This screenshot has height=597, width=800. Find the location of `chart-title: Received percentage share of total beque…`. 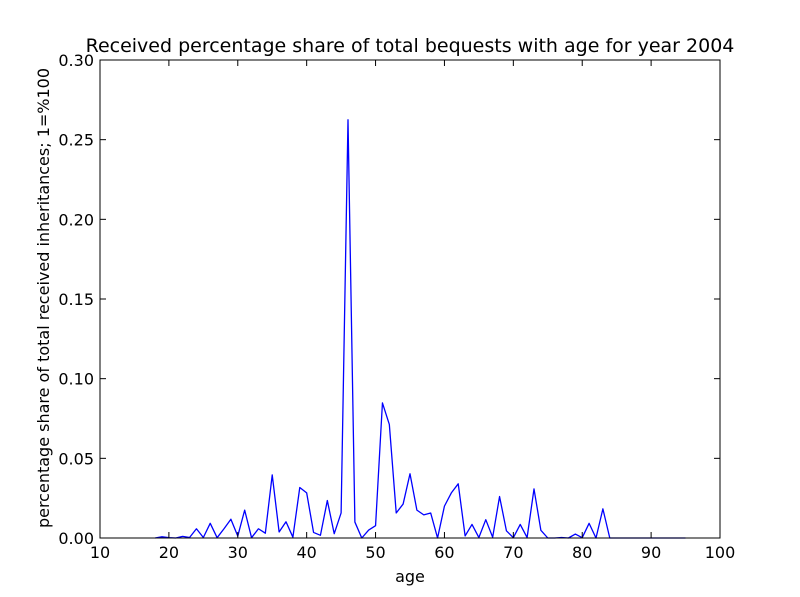

chart-title: Received percentage share of total beque… is located at coordinates (410, 46).